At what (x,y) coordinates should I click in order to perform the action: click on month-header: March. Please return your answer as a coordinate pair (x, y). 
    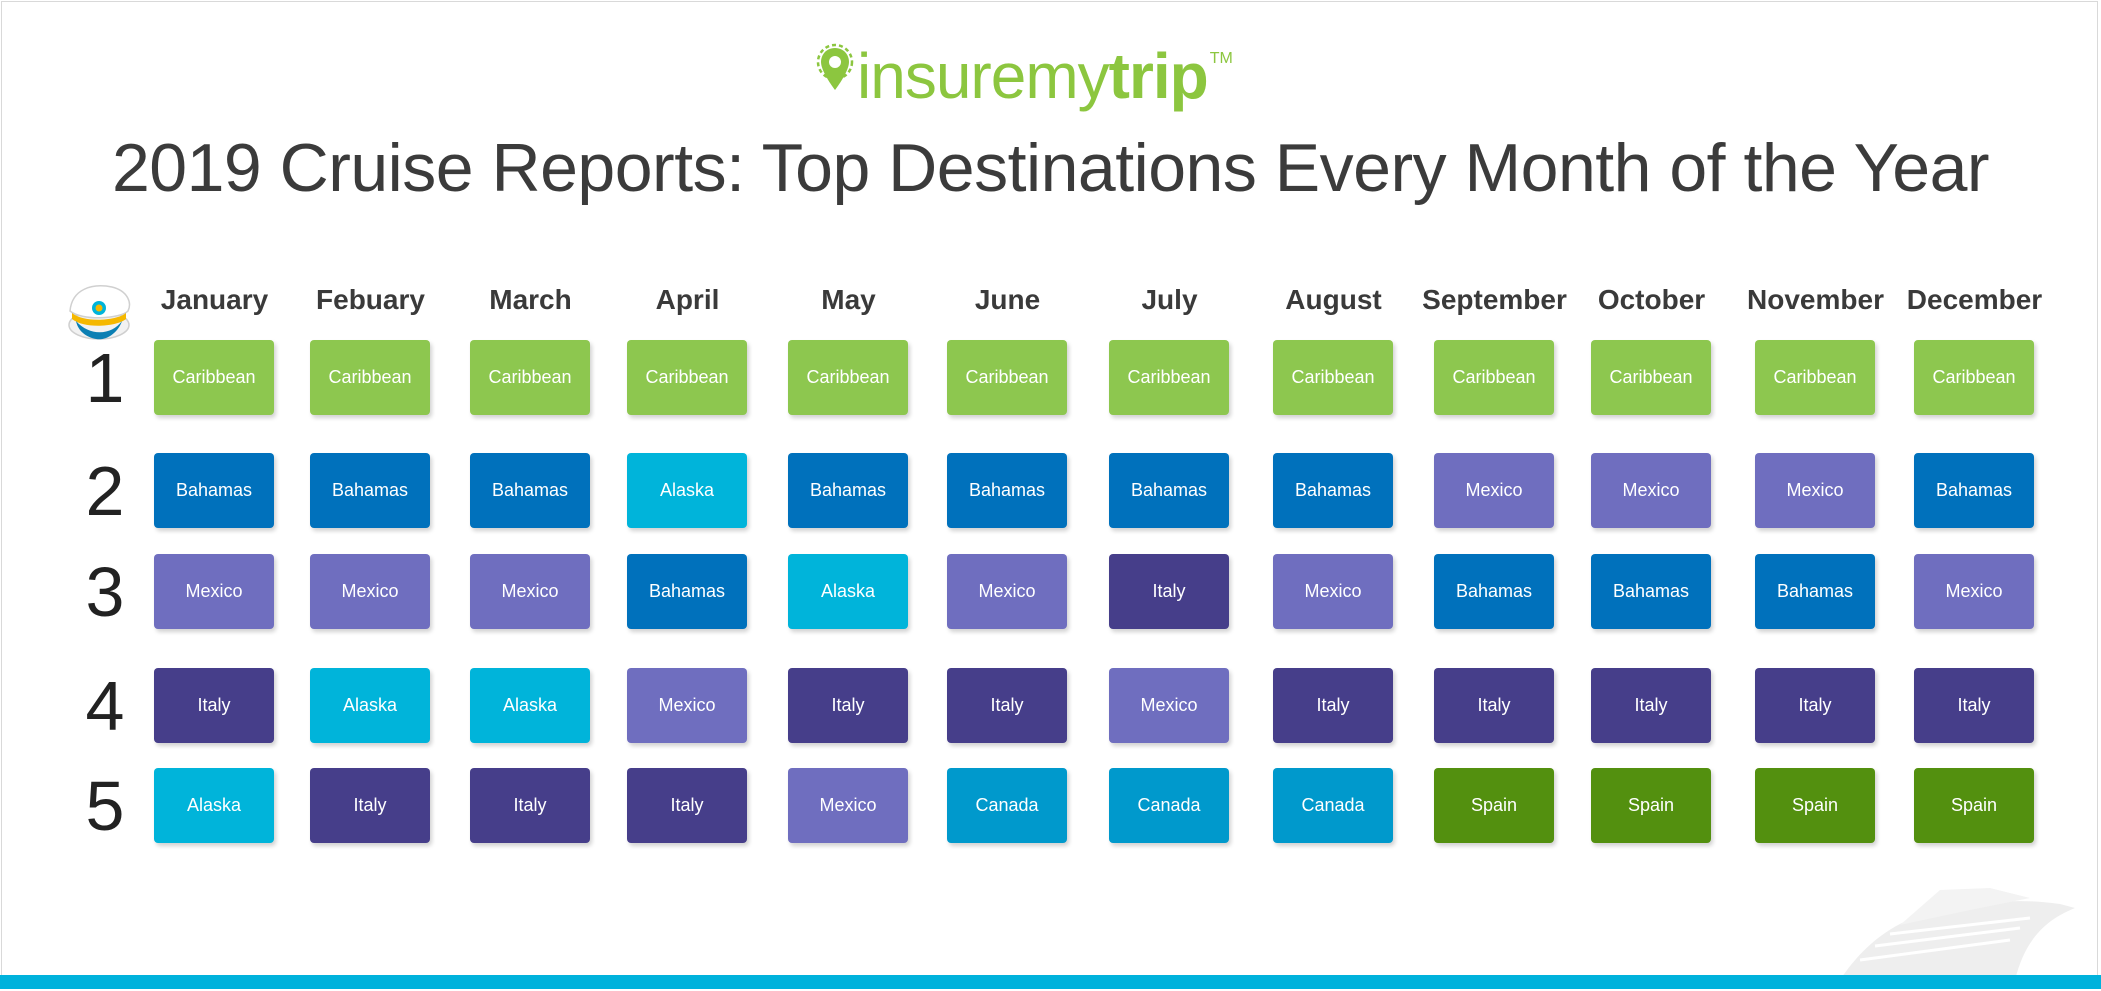
    Looking at the image, I should click on (530, 299).